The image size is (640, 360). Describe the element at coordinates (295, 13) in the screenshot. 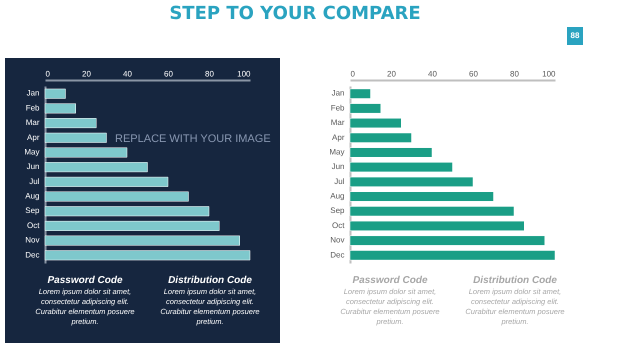

I see `text: STEP TO YOUR COMPARE` at that location.